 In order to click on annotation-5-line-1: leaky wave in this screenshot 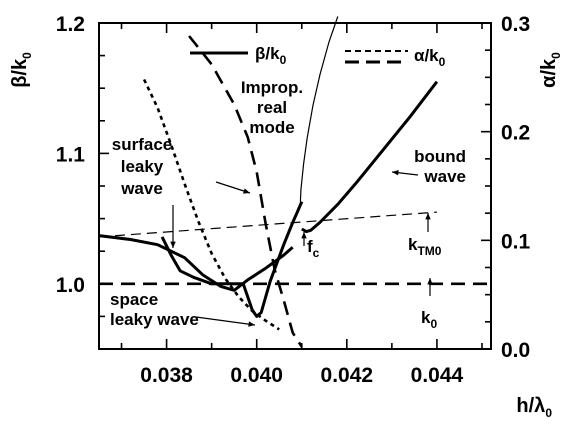, I will do `click(154, 319)`.